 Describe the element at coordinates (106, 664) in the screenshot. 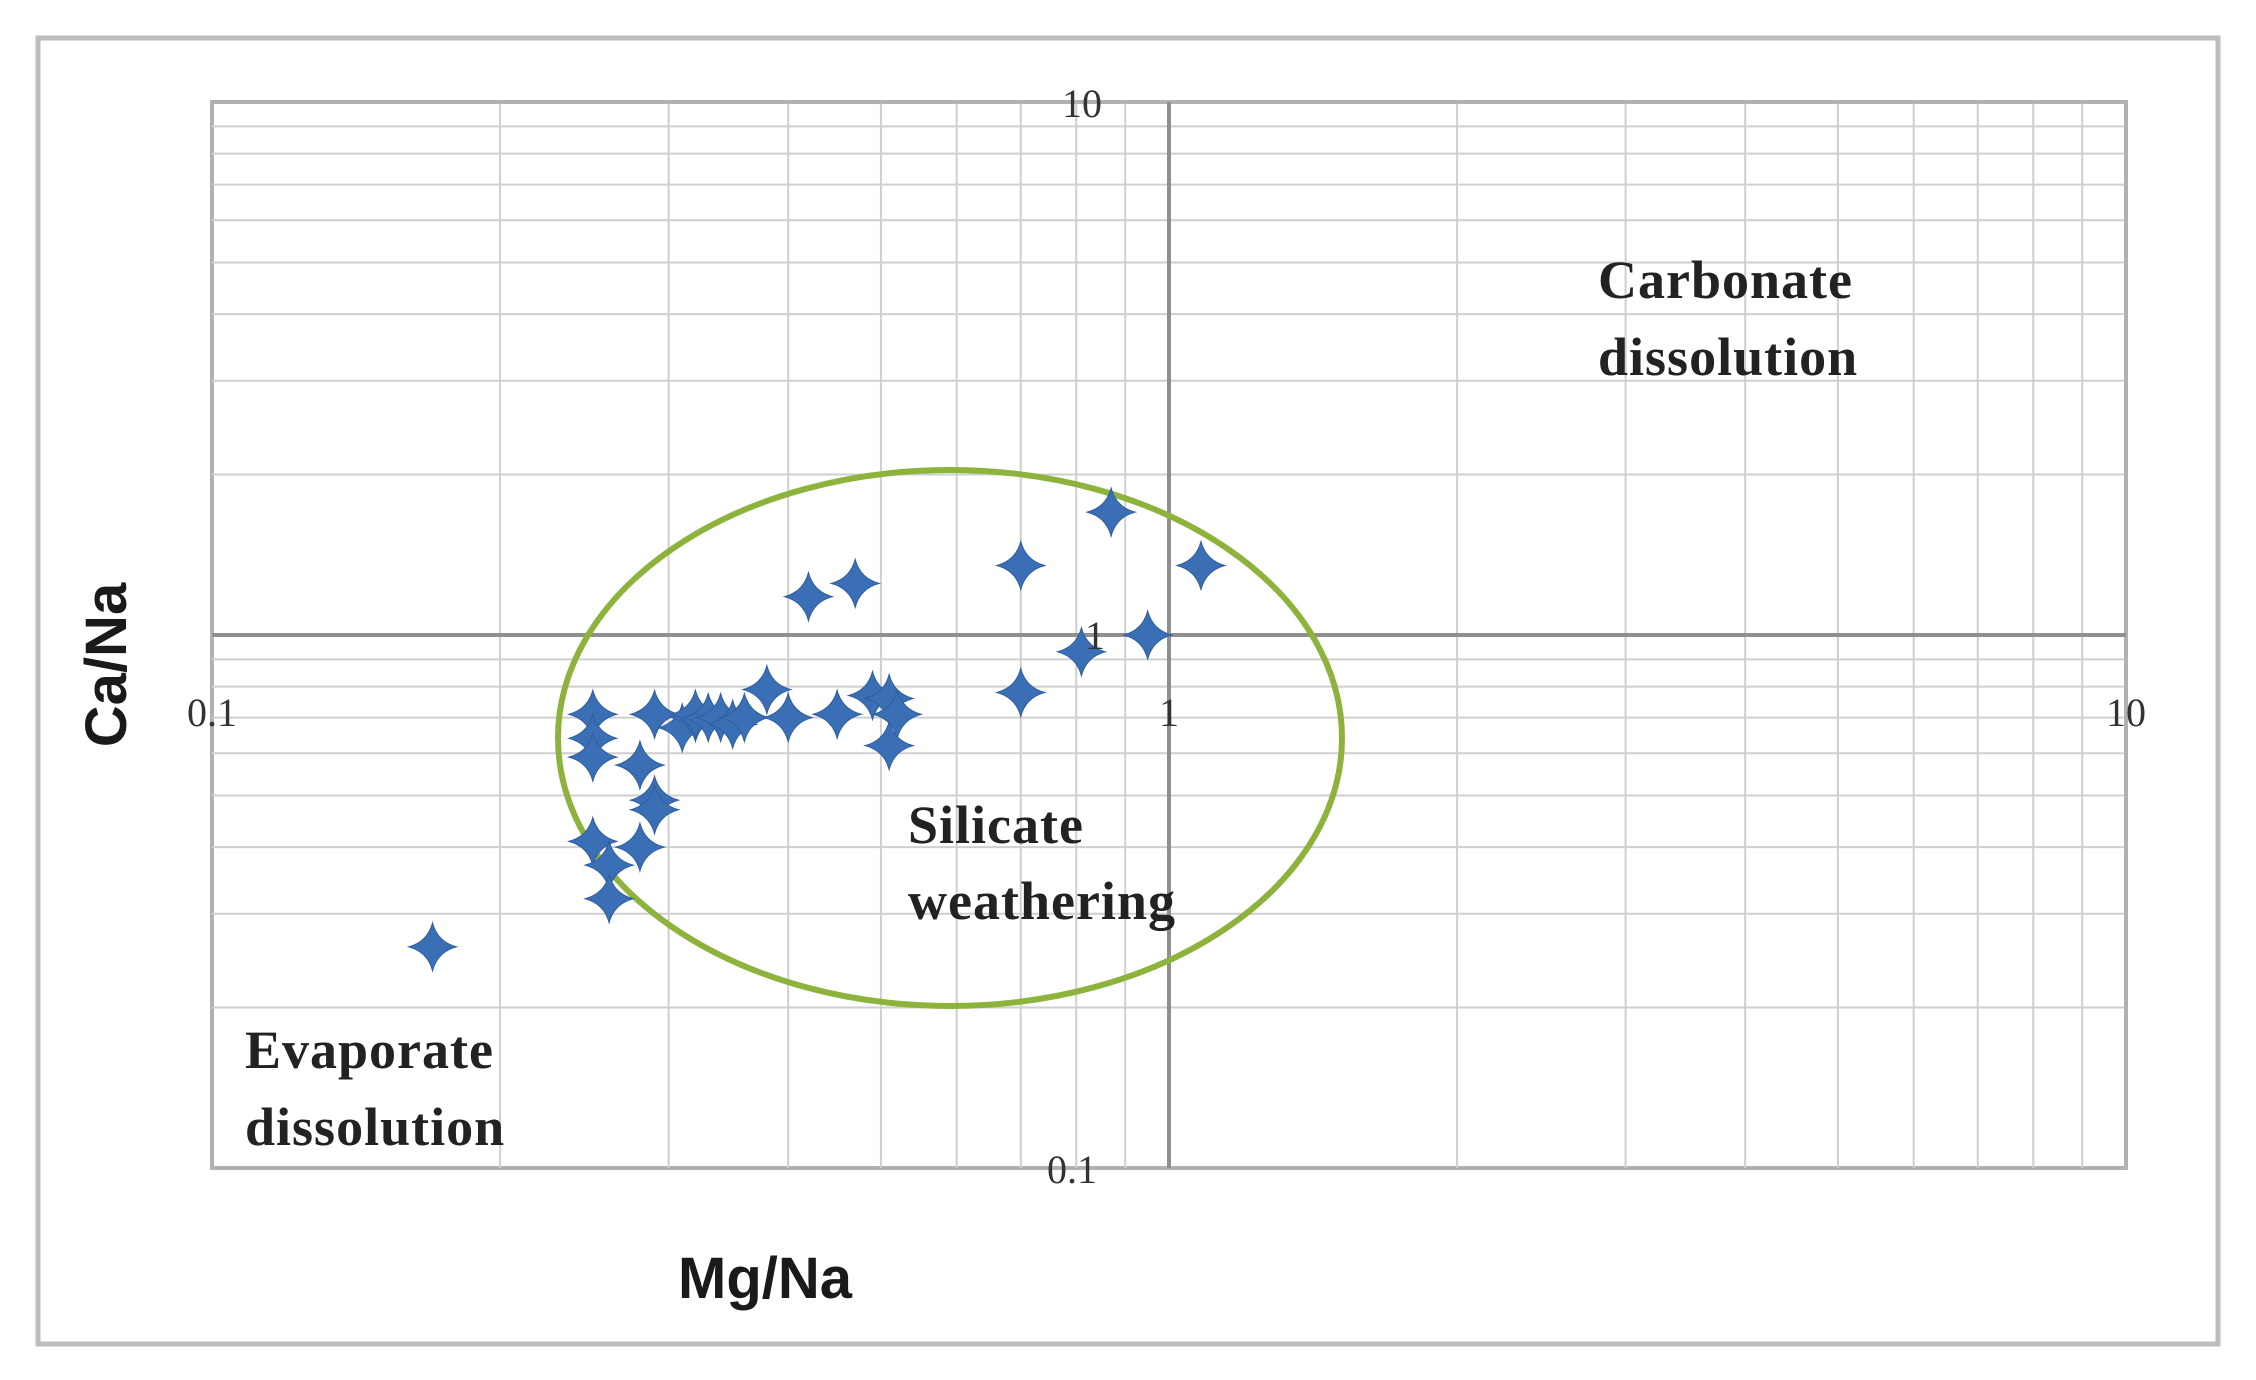

I see `y-axis-title: Ca/Na` at that location.